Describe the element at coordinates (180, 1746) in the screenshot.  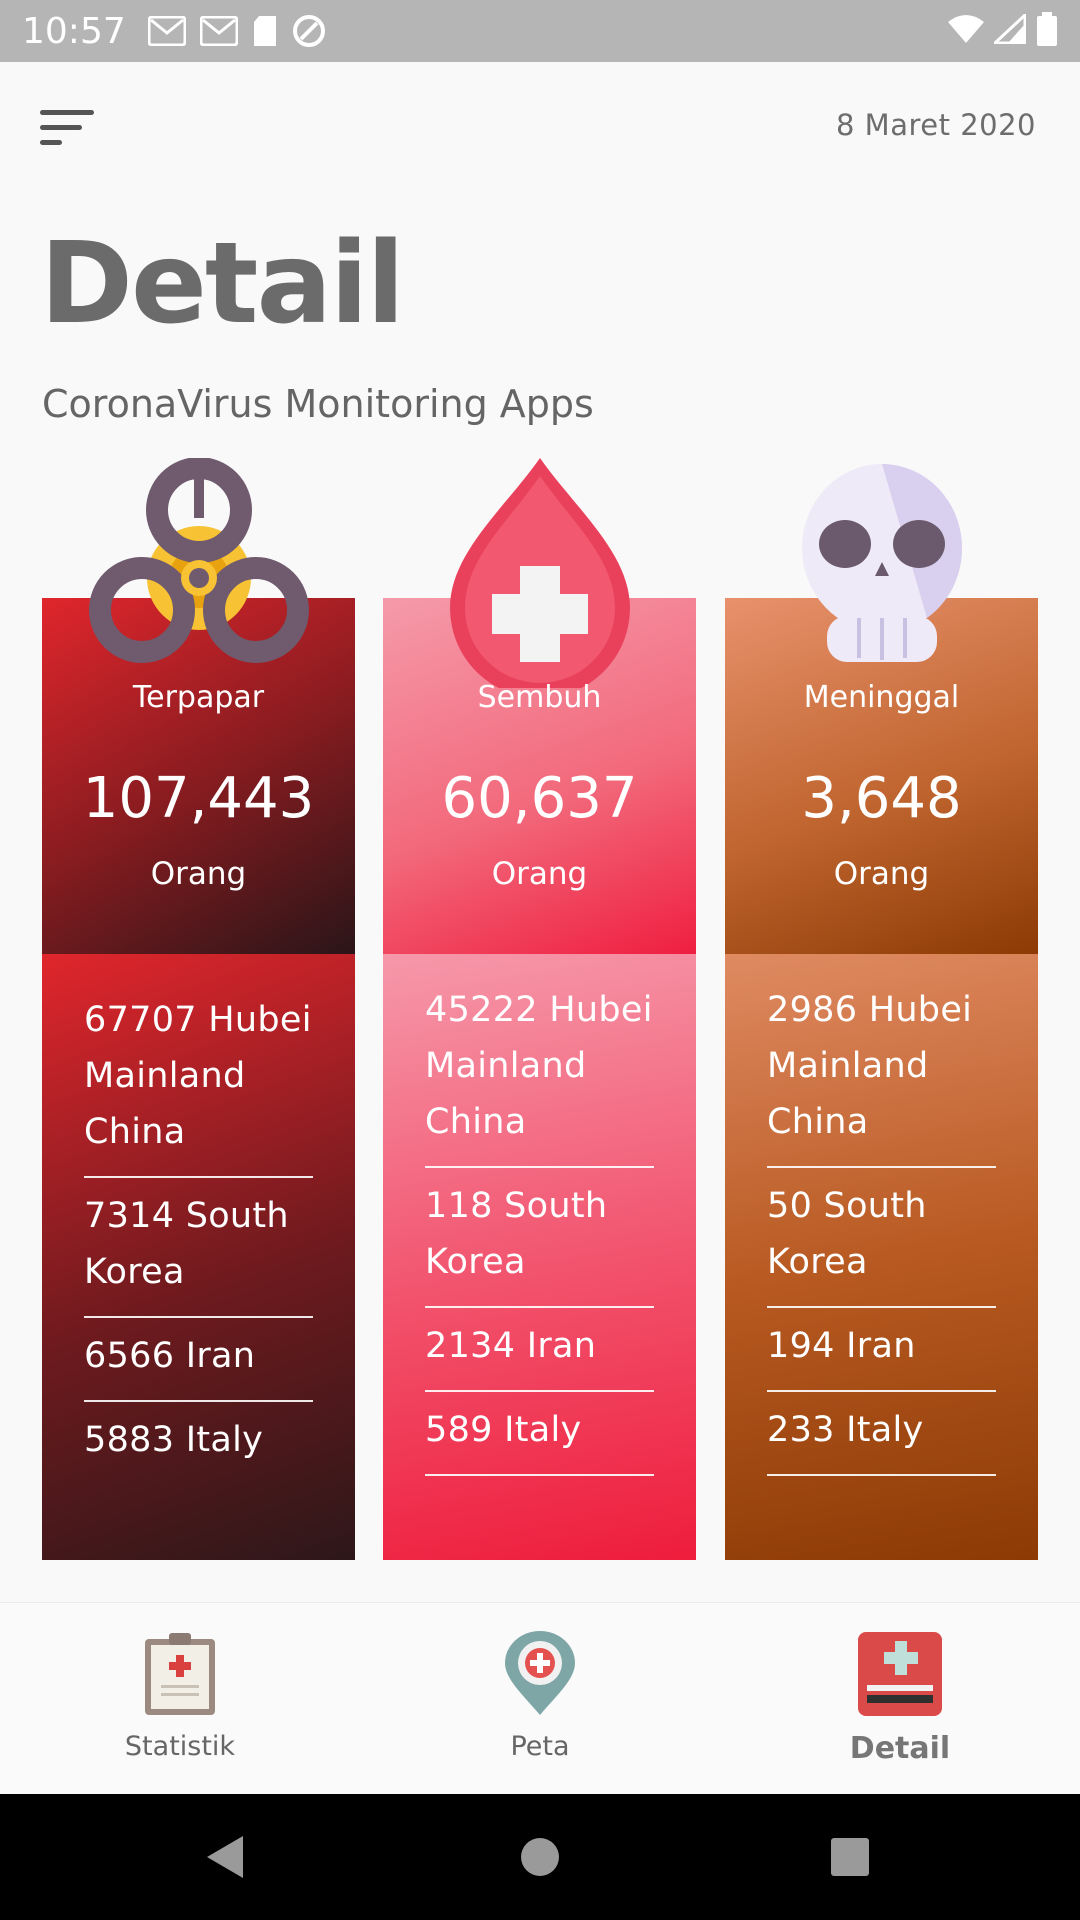
I see `nav-label: Statistik` at that location.